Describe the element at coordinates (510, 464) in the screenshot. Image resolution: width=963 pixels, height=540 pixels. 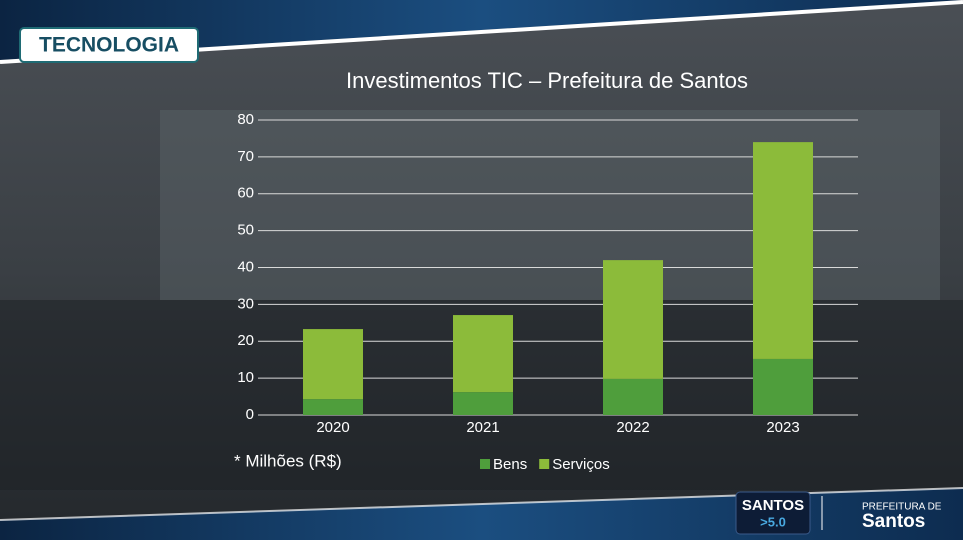
I see `legend-label: Bens` at that location.